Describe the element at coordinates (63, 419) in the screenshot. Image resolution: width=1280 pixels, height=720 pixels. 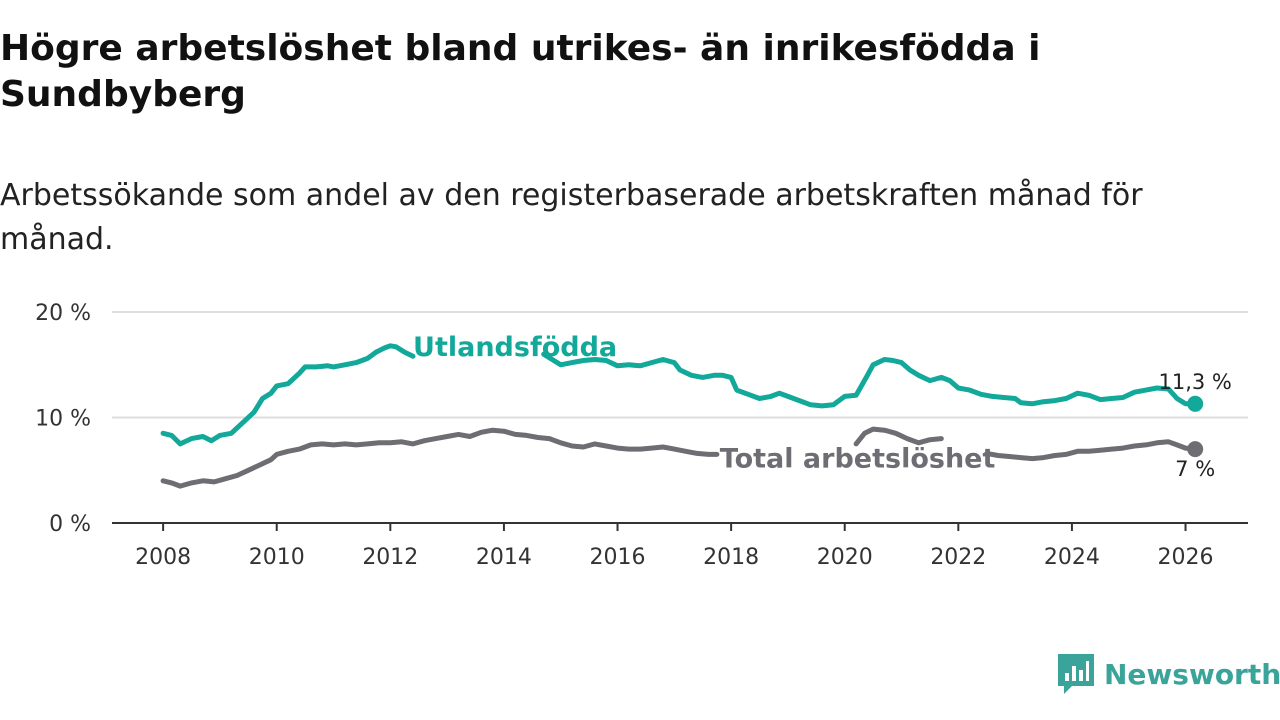
I see `y-tick-label: 10 %` at that location.